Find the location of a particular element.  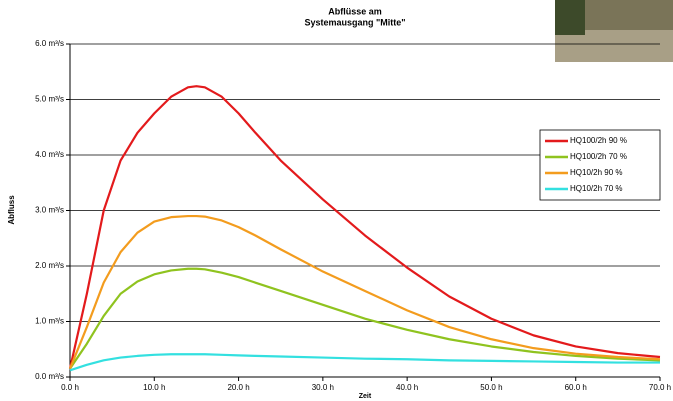

x-tick-label: 20.0 h is located at coordinates (238, 387).